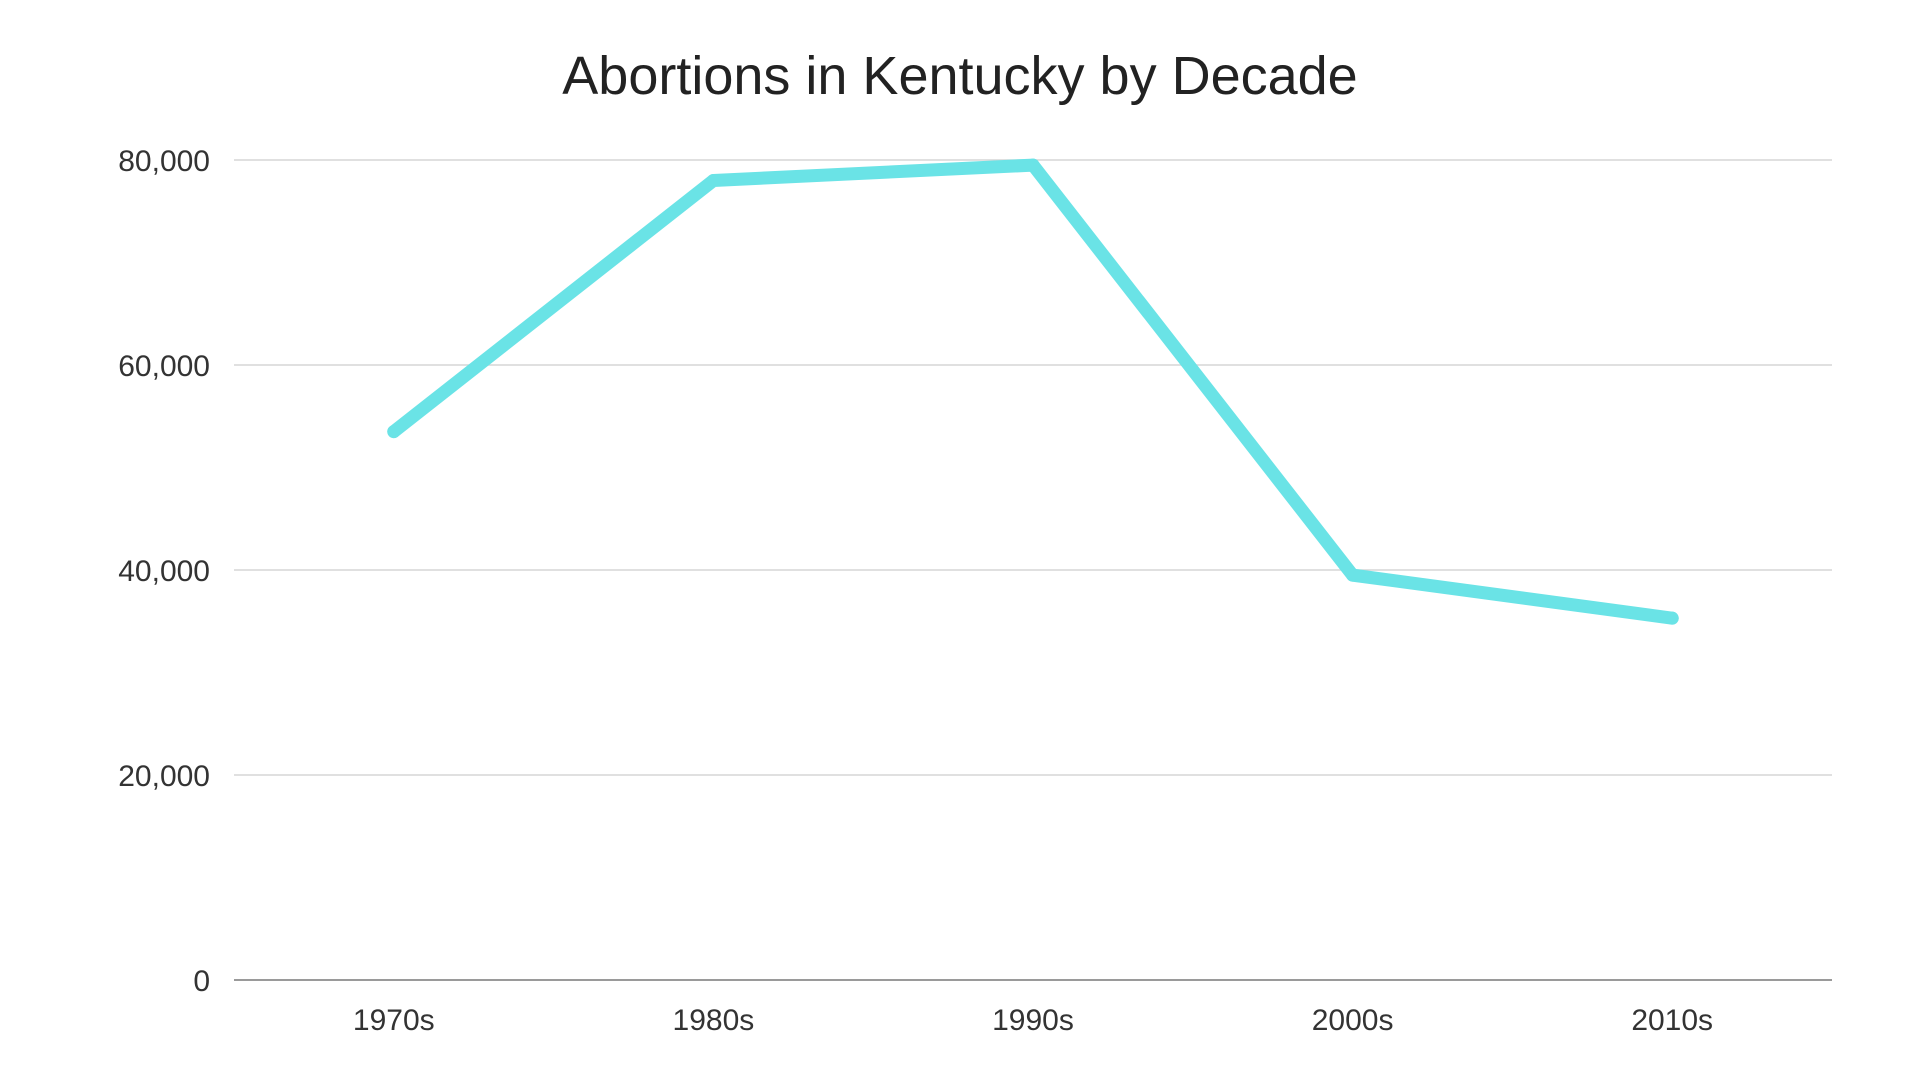 This screenshot has height=1080, width=1920. I want to click on x-axis-tick-labels: 1970s 1980s 1990s 2000s 2010s, so click(1033, 1020).